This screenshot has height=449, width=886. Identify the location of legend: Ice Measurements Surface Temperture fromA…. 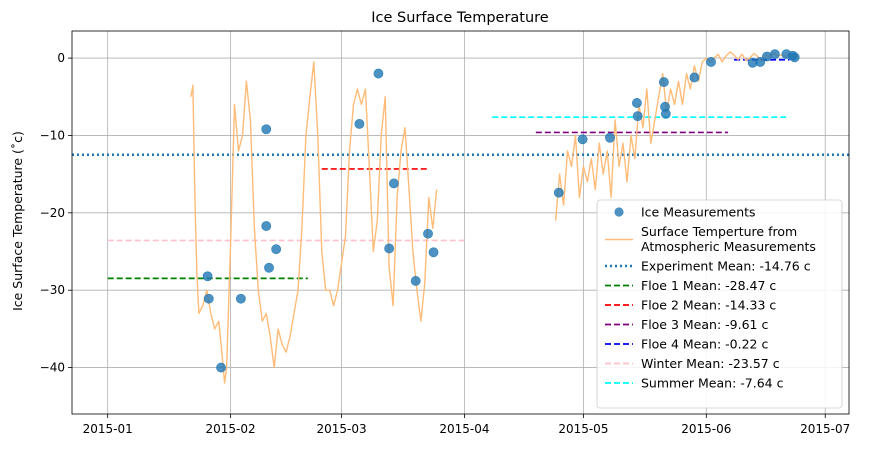
(719, 304).